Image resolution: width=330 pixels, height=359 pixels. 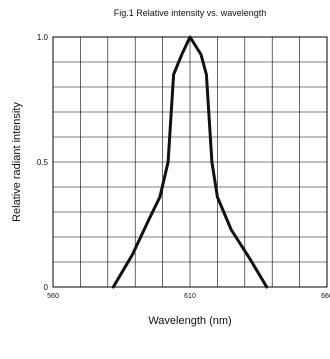 What do you see at coordinates (17, 162) in the screenshot?
I see `y-axis-label: Relative radiant intensity` at bounding box center [17, 162].